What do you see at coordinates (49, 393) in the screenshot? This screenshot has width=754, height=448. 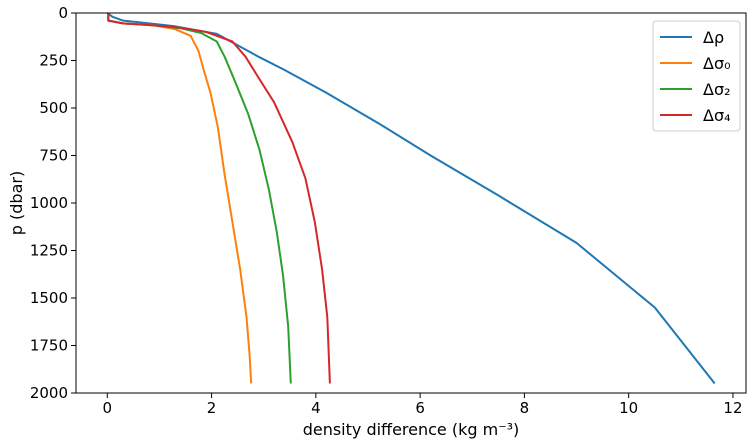 I see `y-tick-label: 2000` at bounding box center [49, 393].